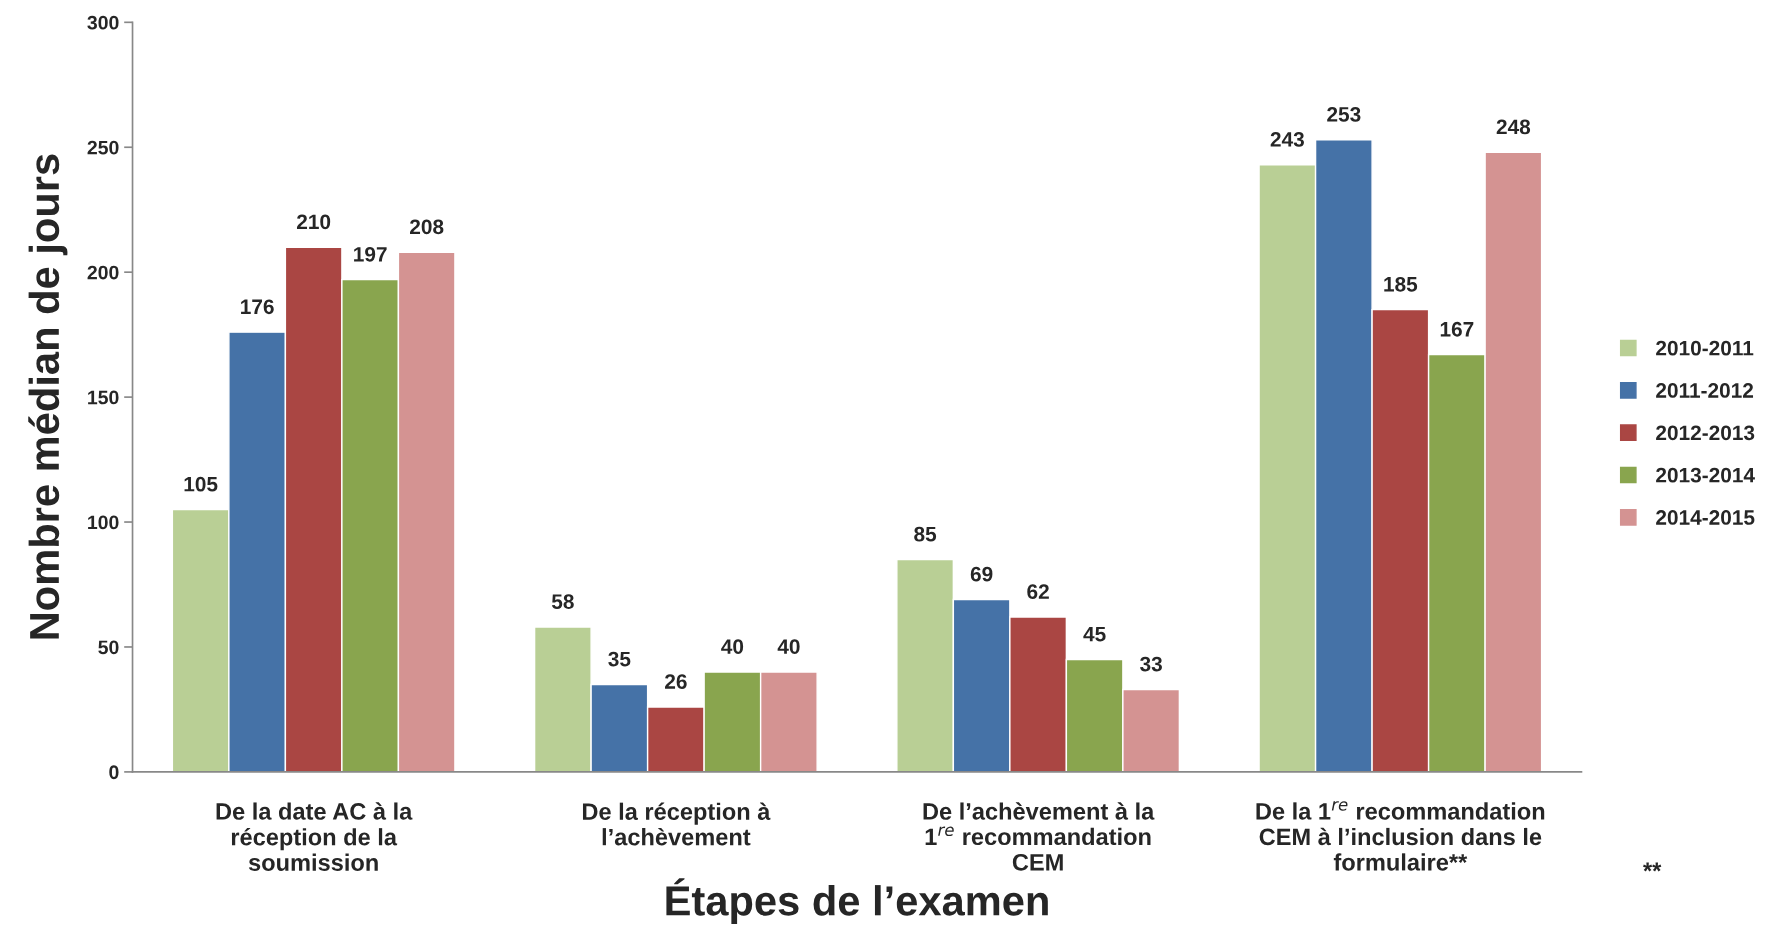  I want to click on legend-label: 2010-2011, so click(1705, 348).